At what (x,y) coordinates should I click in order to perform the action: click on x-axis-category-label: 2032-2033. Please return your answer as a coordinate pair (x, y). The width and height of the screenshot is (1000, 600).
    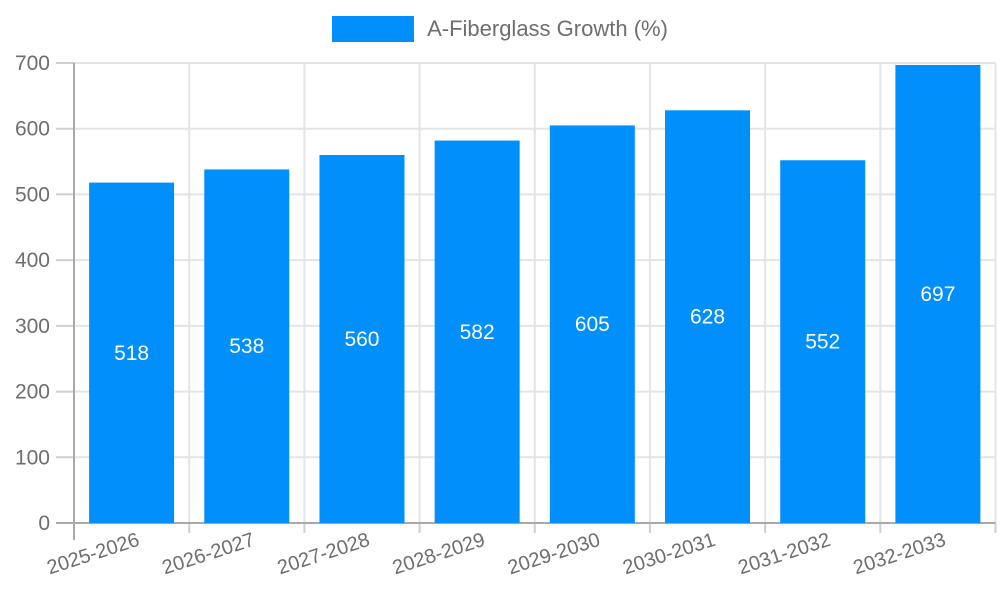
    Looking at the image, I should click on (900, 554).